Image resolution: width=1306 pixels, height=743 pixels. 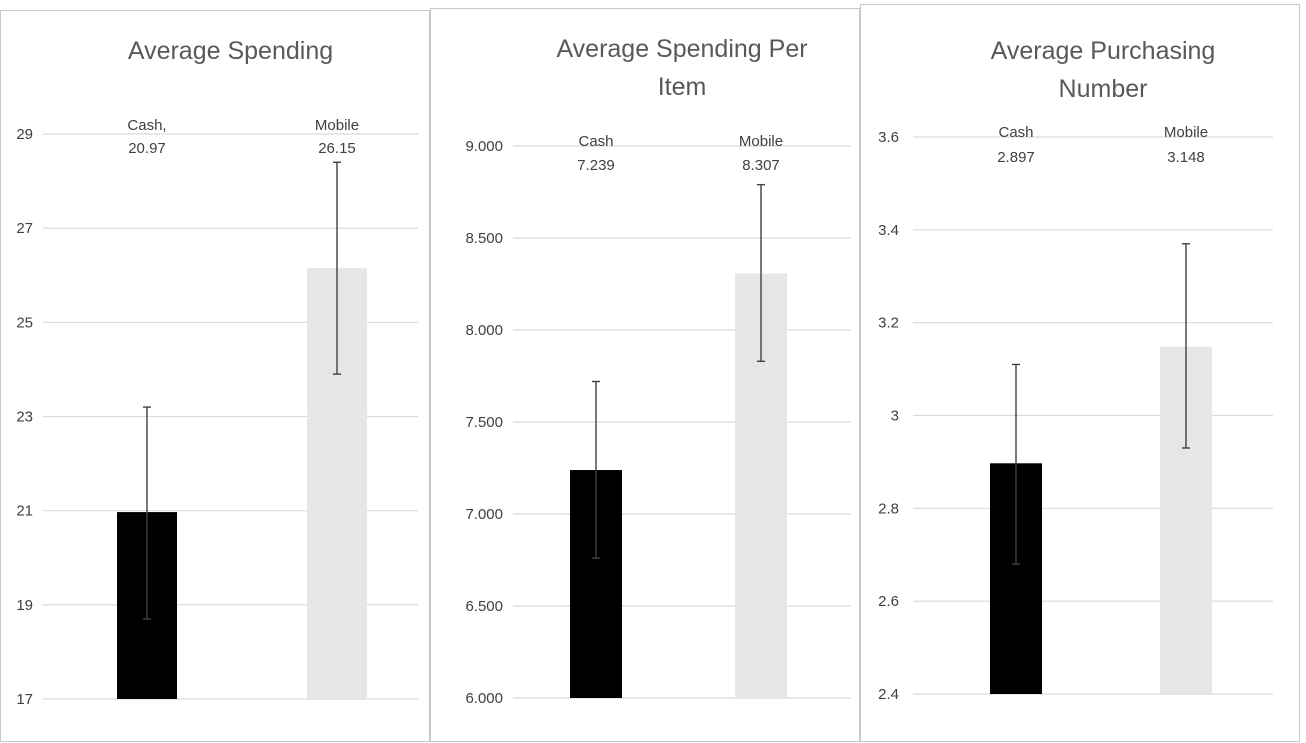 What do you see at coordinates (24, 417) in the screenshot?
I see `y-tick-label: 23` at bounding box center [24, 417].